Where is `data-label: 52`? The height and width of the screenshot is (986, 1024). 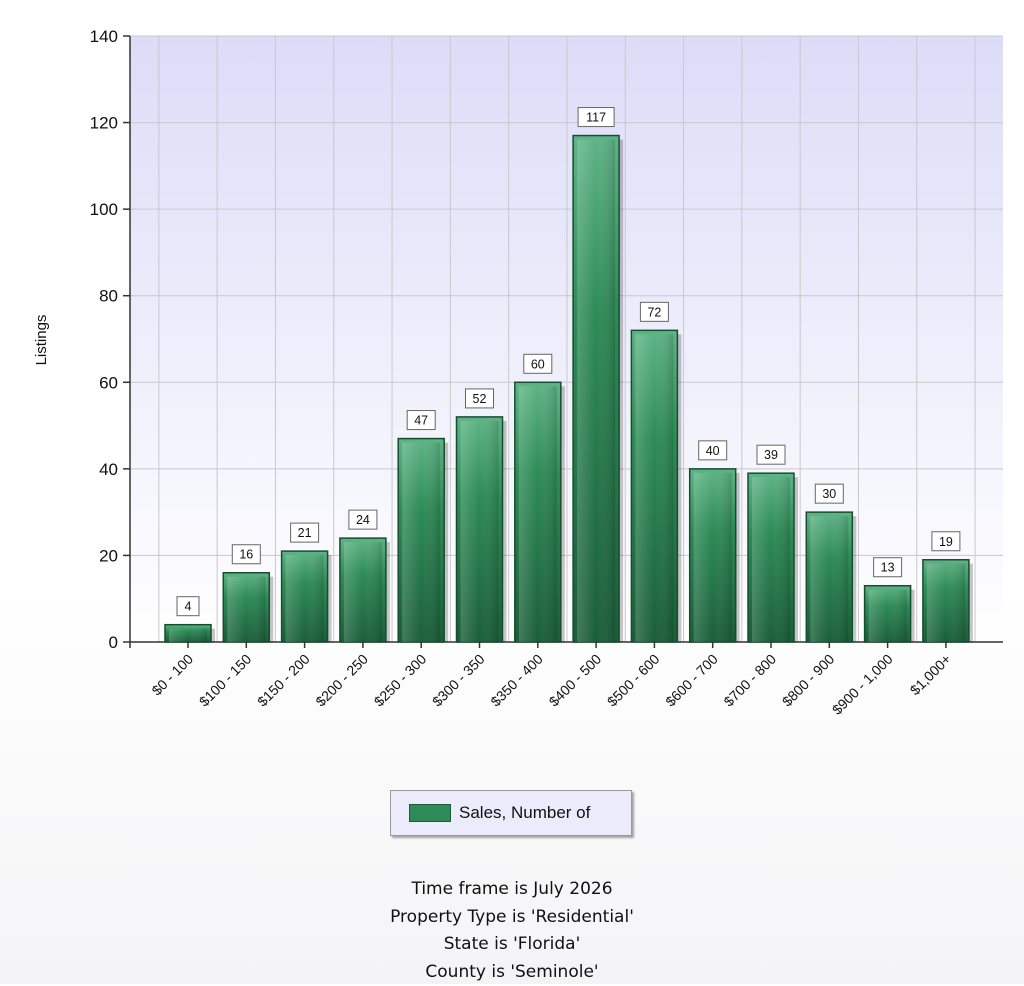 data-label: 52 is located at coordinates (480, 399).